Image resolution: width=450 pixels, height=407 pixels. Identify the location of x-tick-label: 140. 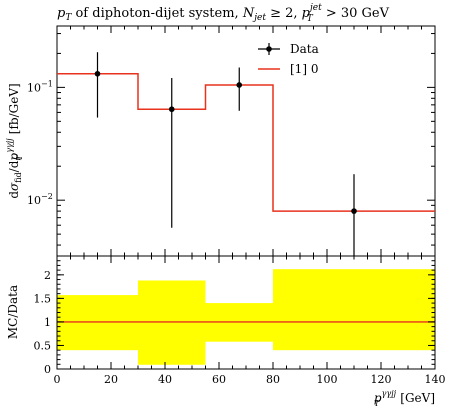
(435, 379).